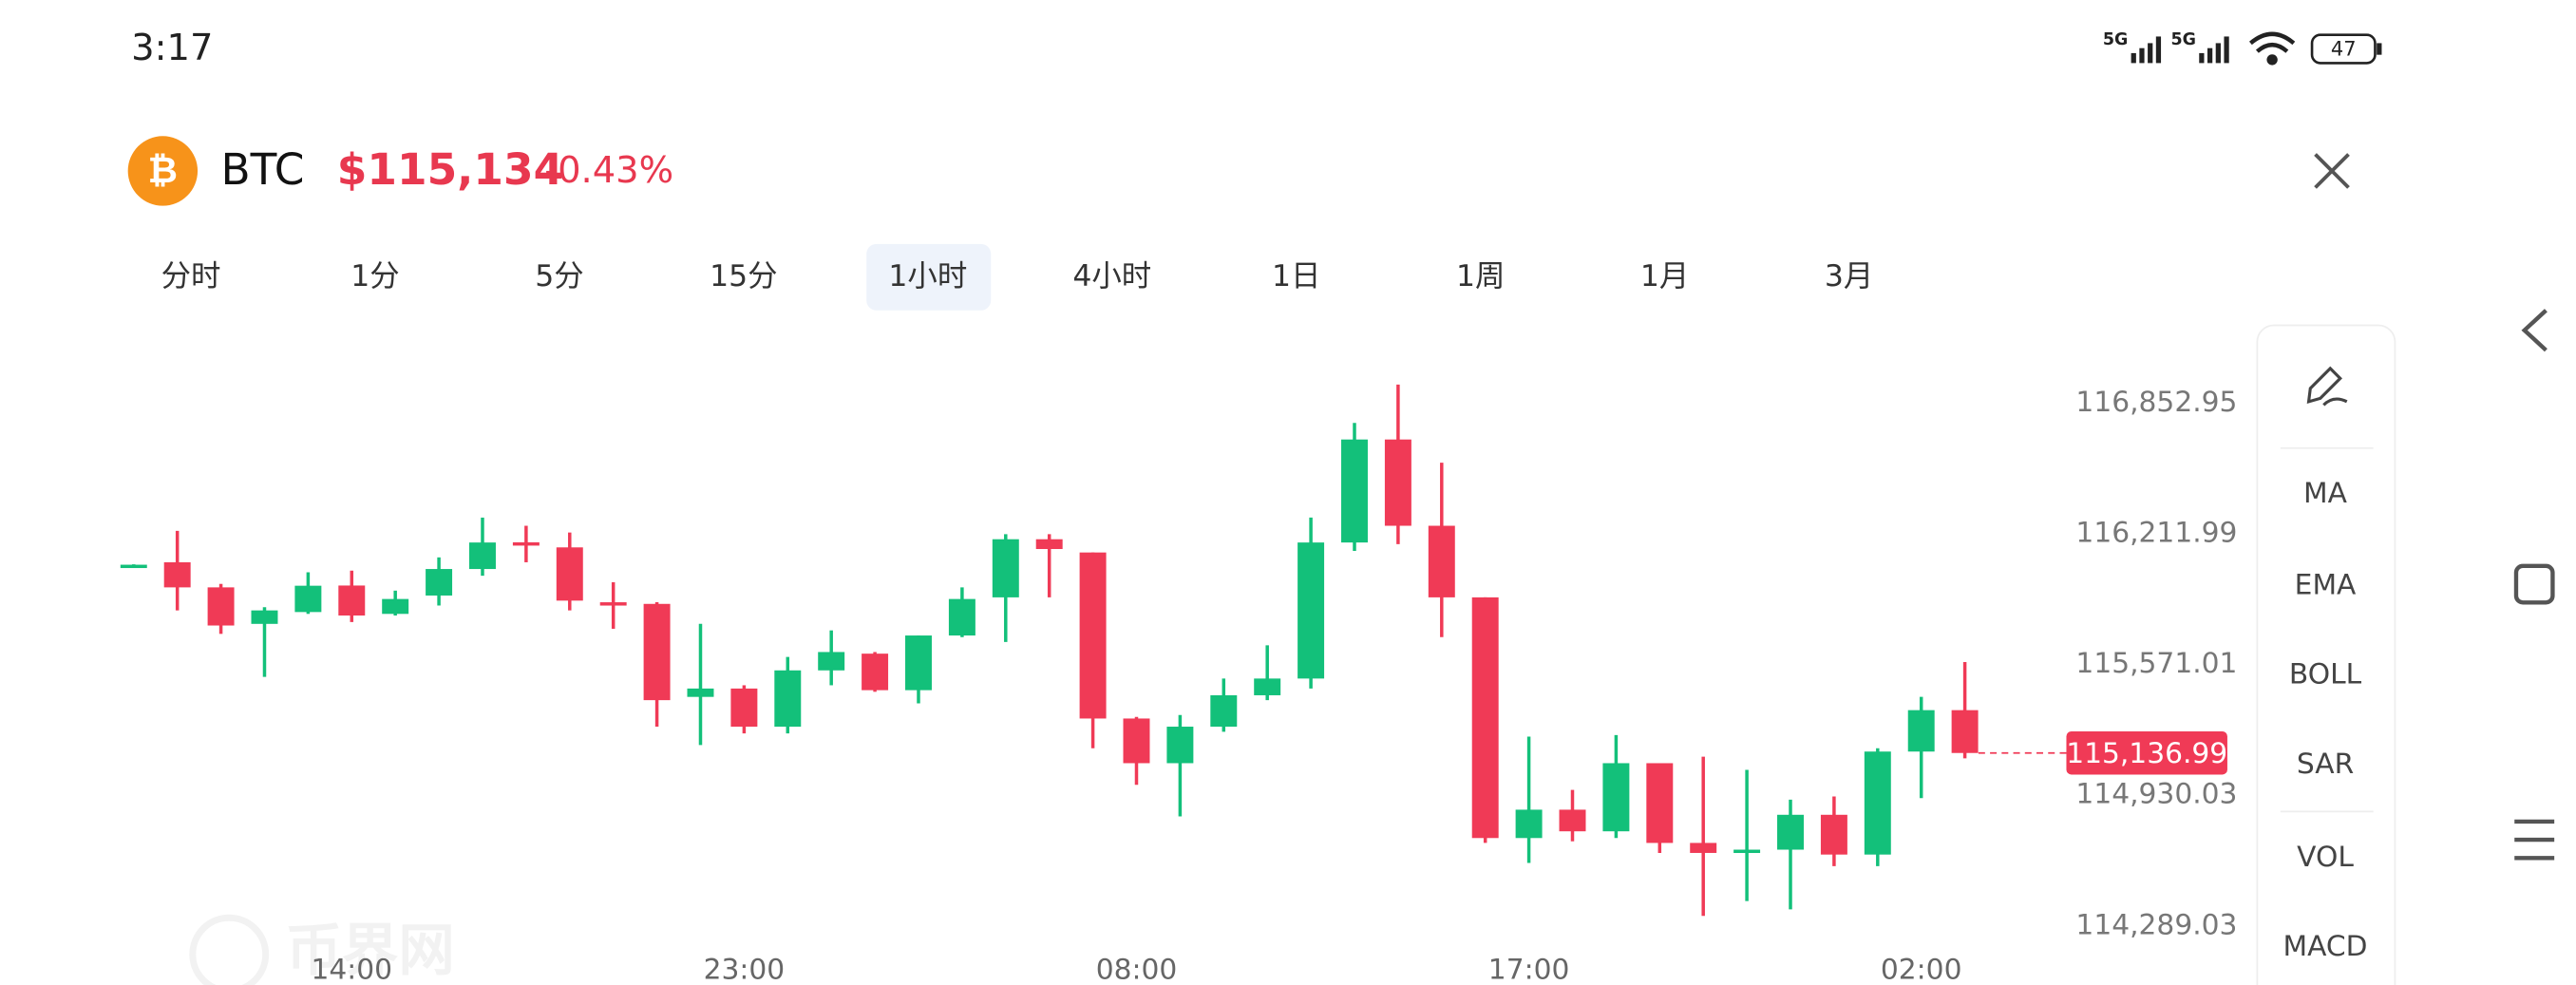  Describe the element at coordinates (2534, 840) in the screenshot. I see `menu-button` at that location.